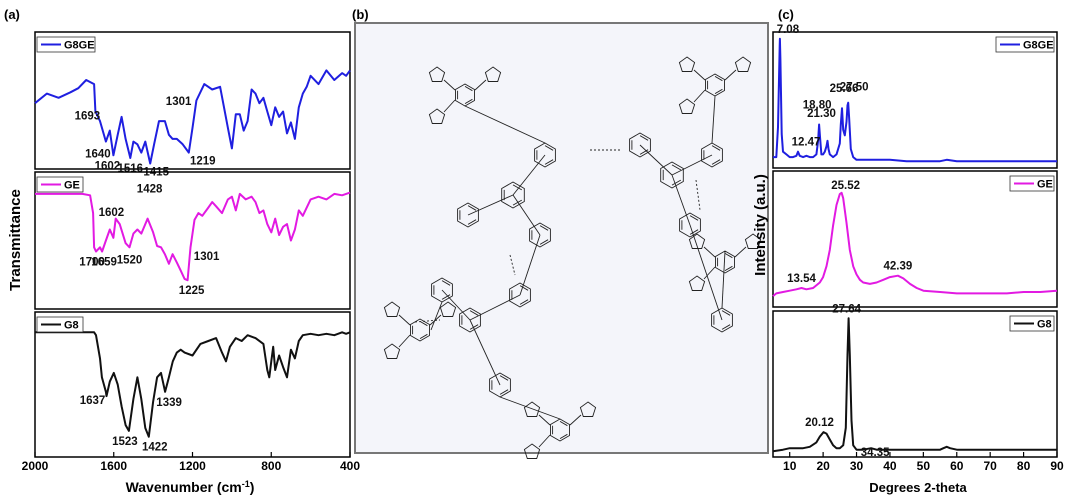  What do you see at coordinates (92, 263) in the screenshot?
I see `peak-label-GE-1700: 1700` at bounding box center [92, 263].